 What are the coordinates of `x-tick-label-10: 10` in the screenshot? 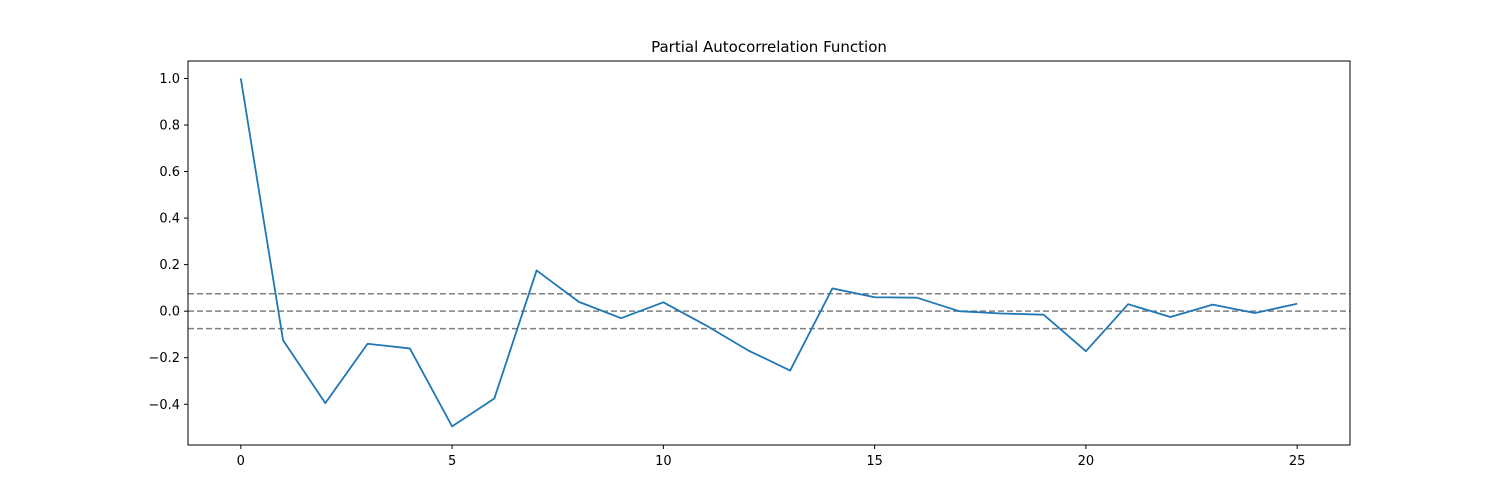 It's located at (663, 461).